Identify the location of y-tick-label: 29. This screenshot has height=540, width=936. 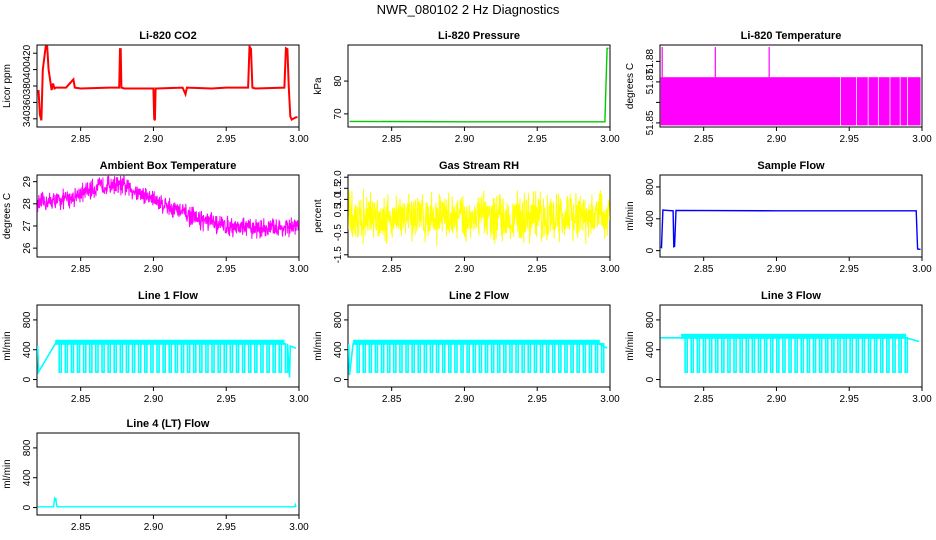
(27, 182).